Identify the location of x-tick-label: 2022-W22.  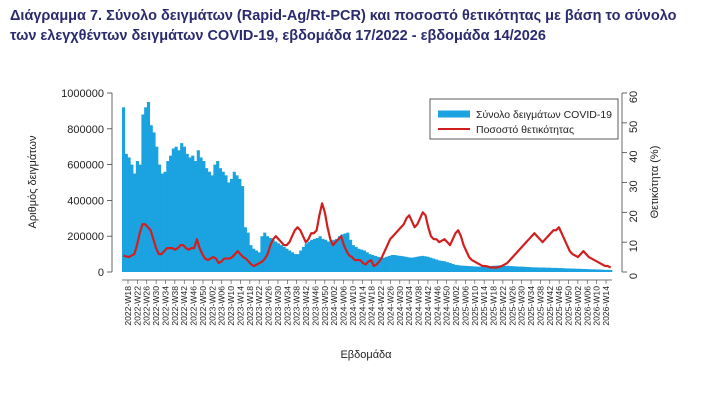
(137, 306).